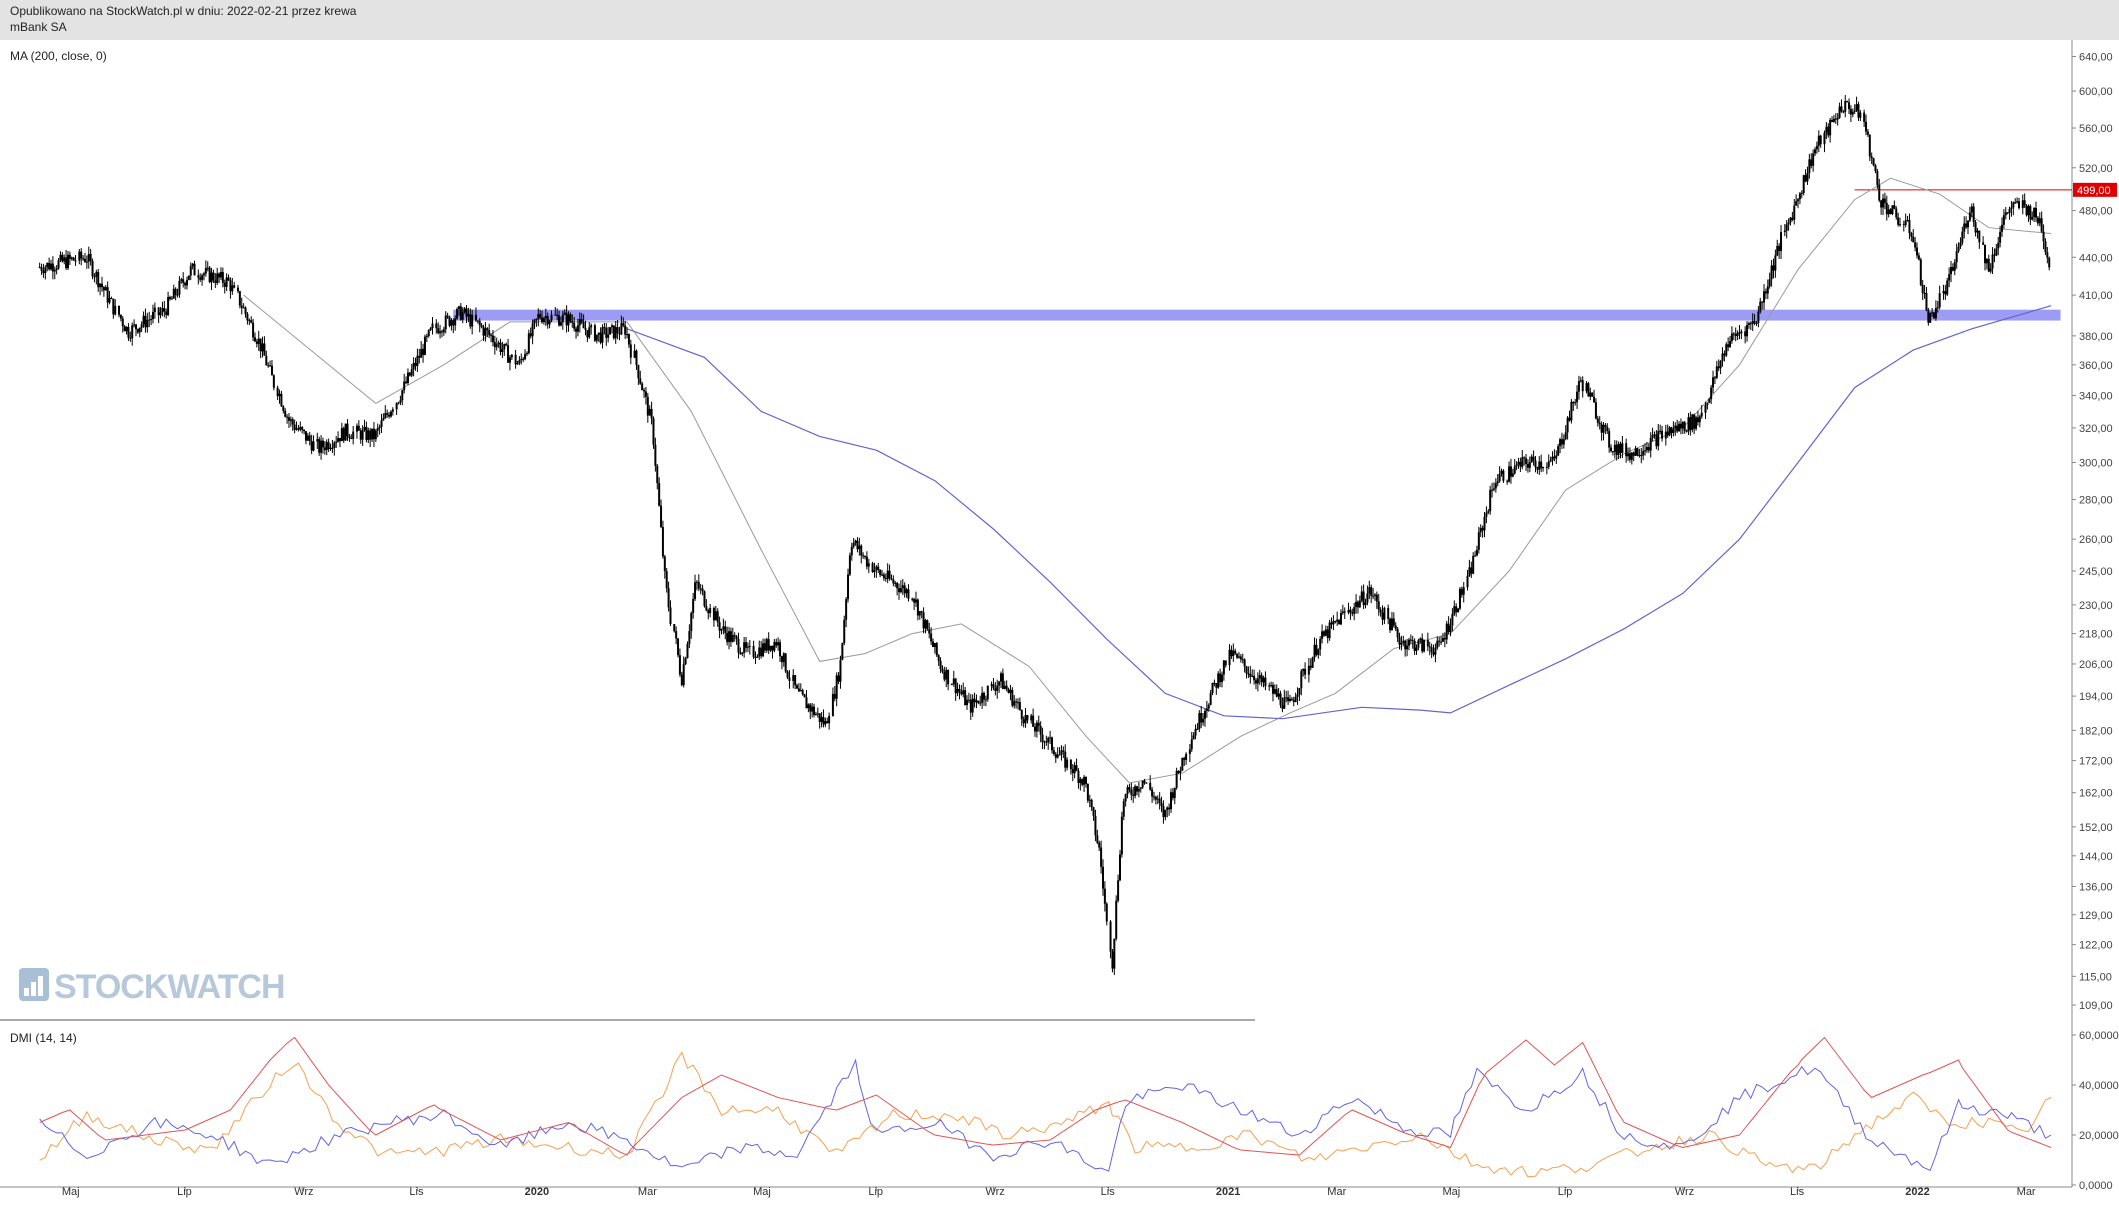  I want to click on y-tick-label: 560,00, so click(2096, 129).